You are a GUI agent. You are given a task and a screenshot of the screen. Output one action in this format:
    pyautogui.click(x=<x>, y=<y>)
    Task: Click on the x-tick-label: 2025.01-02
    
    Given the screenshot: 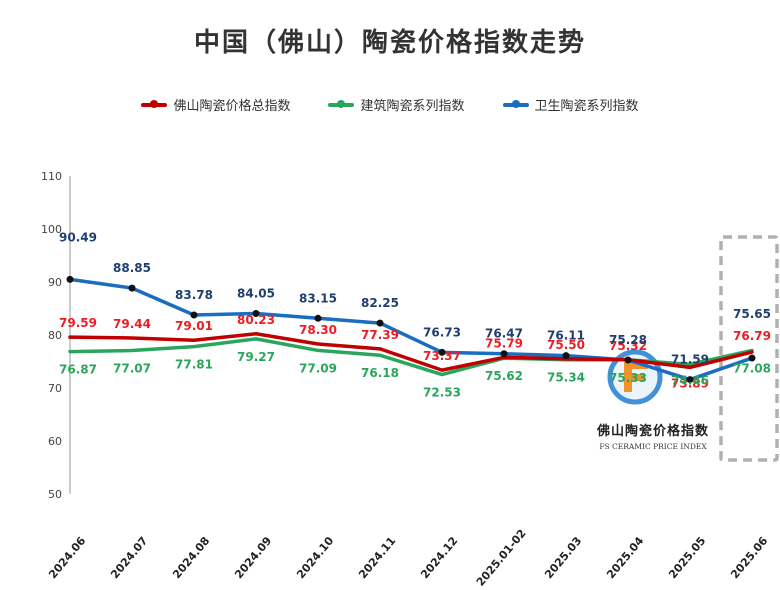 What is the action you would take?
    pyautogui.click(x=501, y=558)
    